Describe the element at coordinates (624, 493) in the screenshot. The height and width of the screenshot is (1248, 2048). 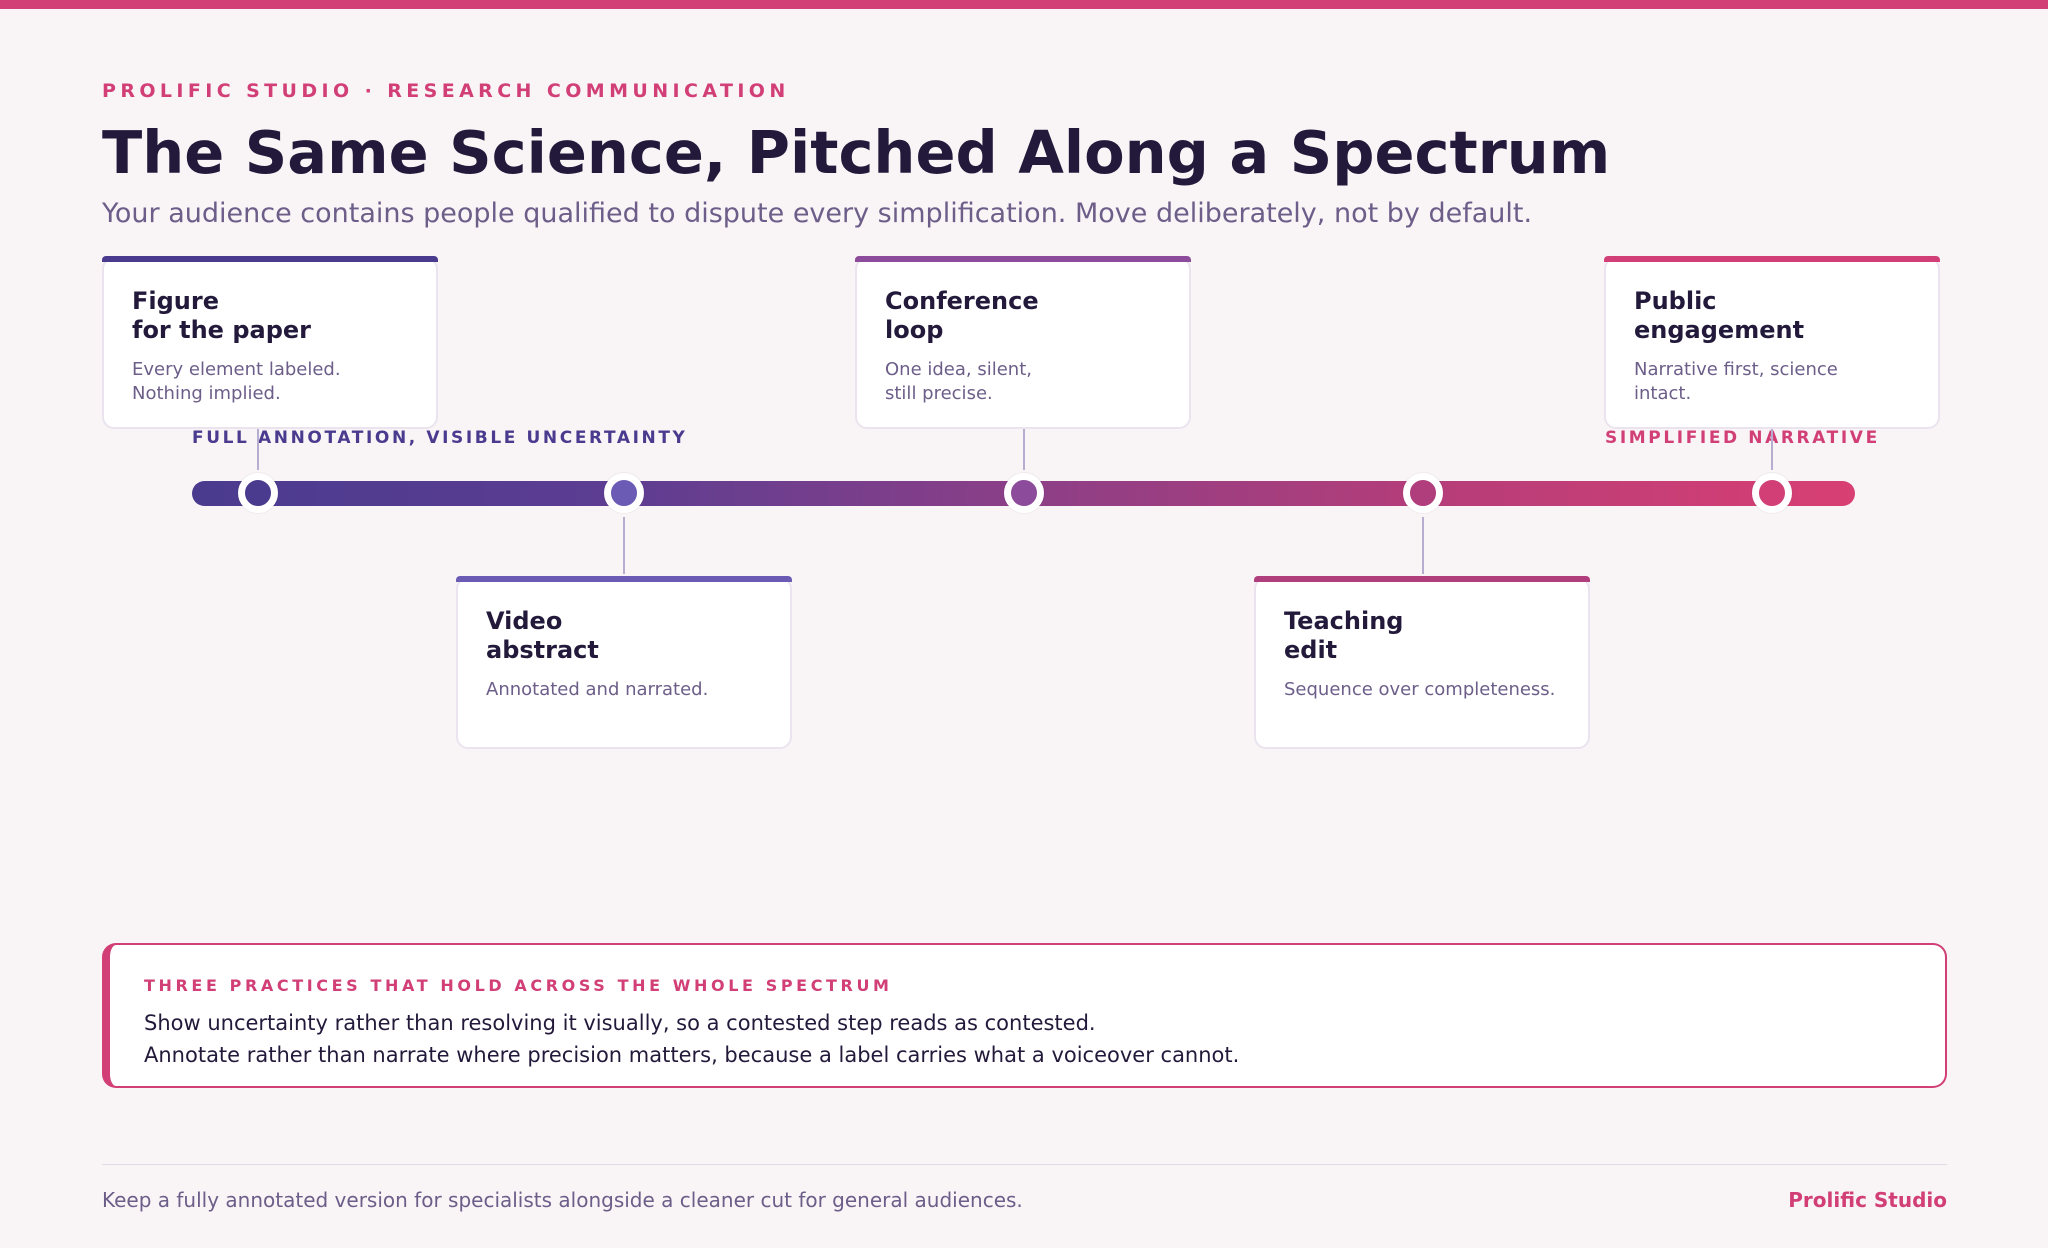
I see `stage-node-video` at that location.